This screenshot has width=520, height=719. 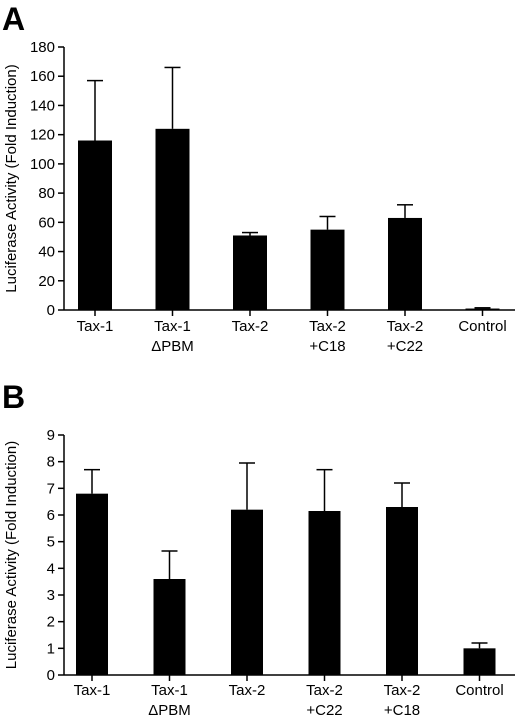 I want to click on y-tick-label: 160, so click(x=42, y=76).